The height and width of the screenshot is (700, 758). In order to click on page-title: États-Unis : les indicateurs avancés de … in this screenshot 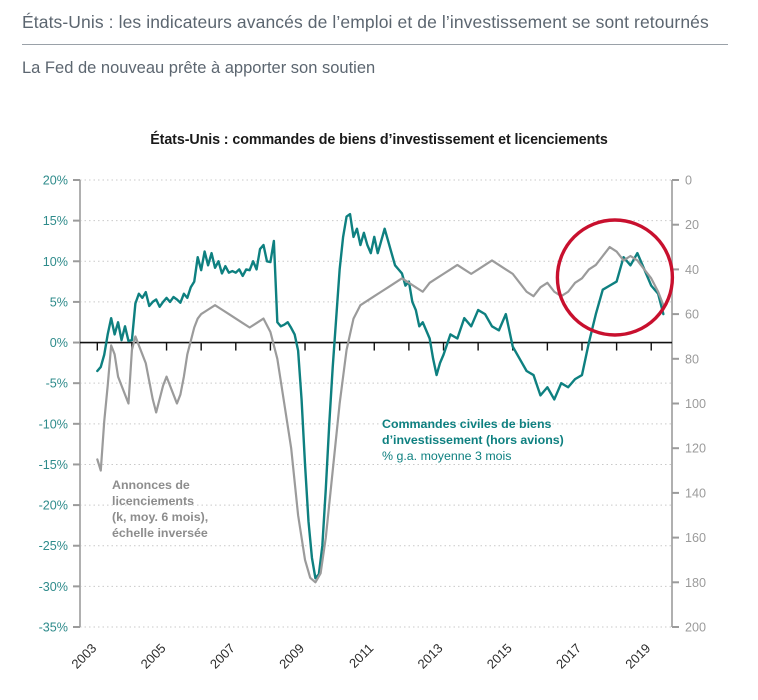, I will do `click(365, 22)`.